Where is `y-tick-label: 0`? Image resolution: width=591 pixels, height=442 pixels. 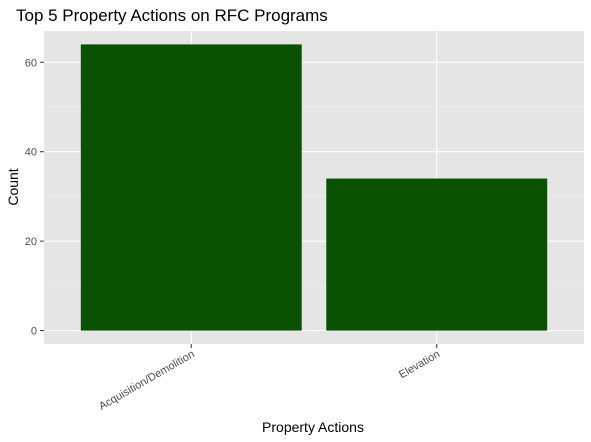
y-tick-label: 0 is located at coordinates (34, 332).